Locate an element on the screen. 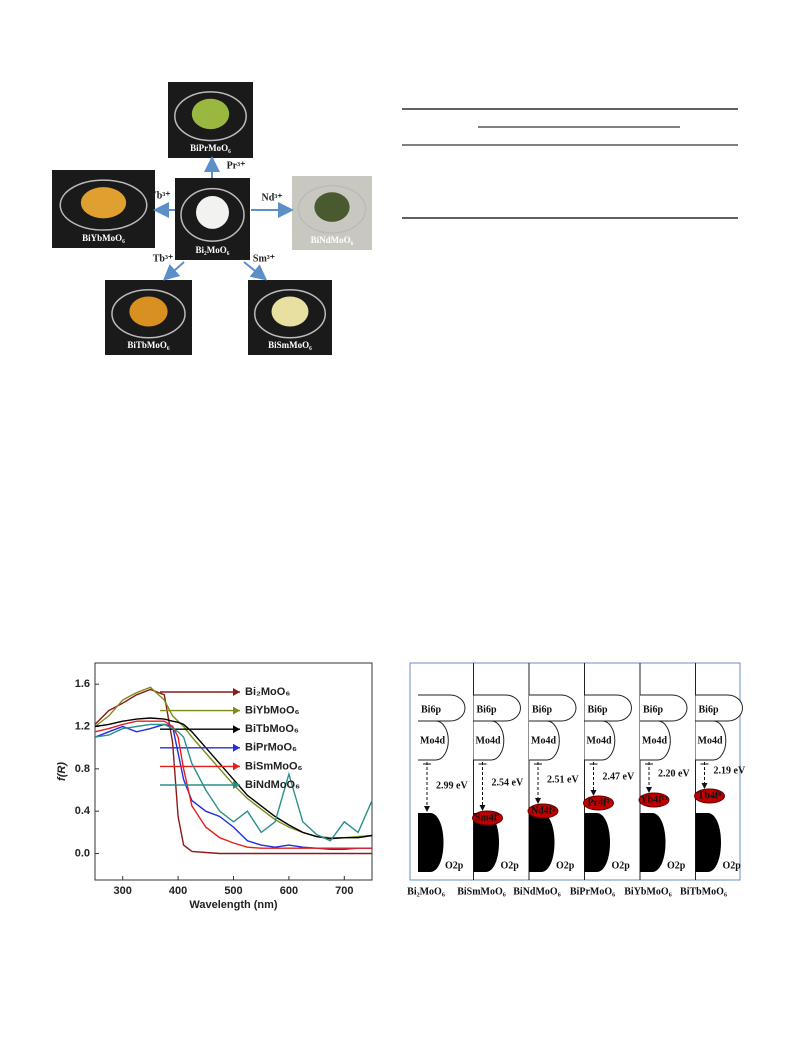 The width and height of the screenshot is (793, 1057). y-tick-label: 0.0 is located at coordinates (82, 853).